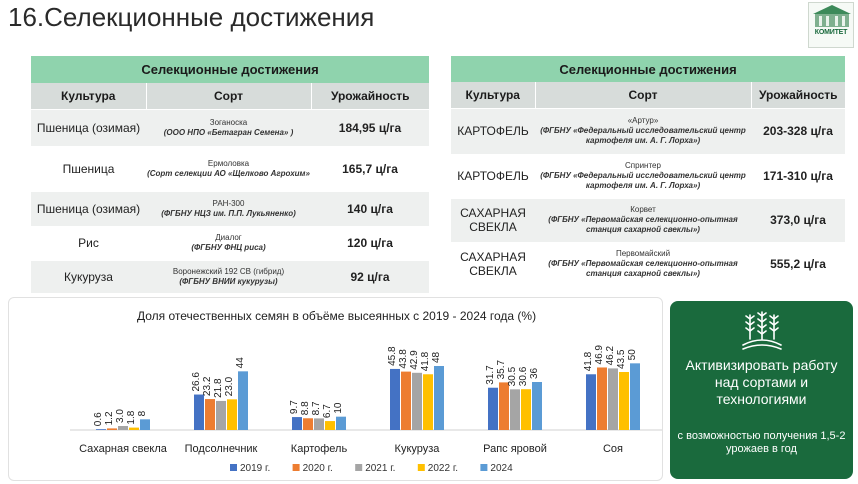  I want to click on data-label: 6.7, so click(327, 411).